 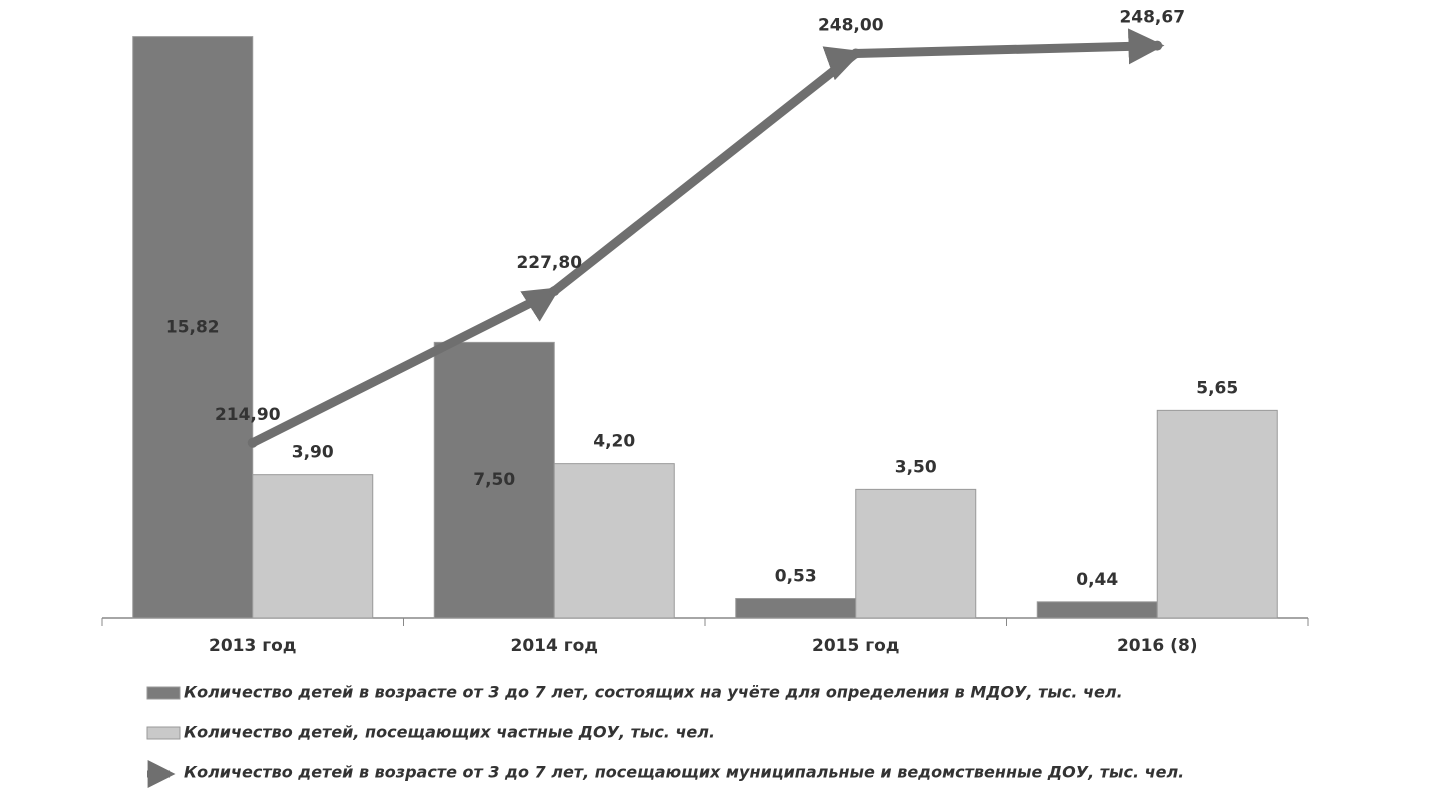 What do you see at coordinates (856, 646) in the screenshot?
I see `x-tick-label: 2015 год` at bounding box center [856, 646].